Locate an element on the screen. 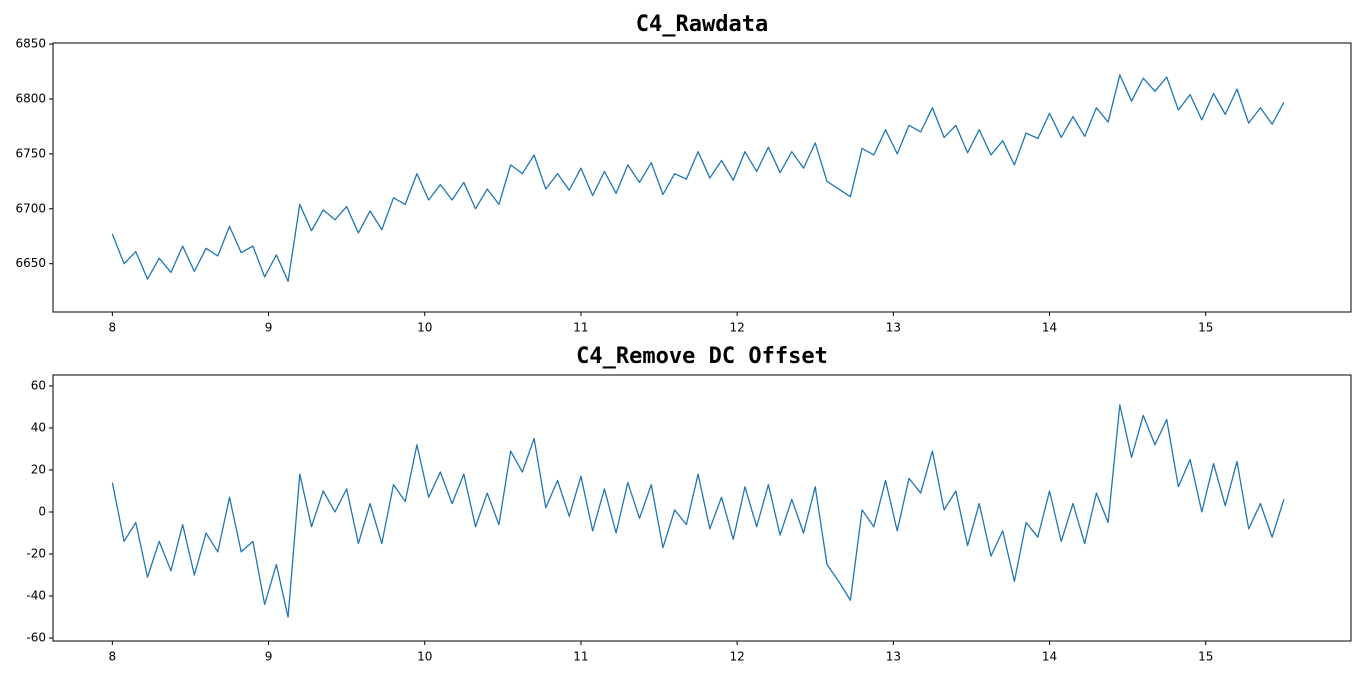 The image size is (1366, 681). chart-title: C4_Rawdata is located at coordinates (702, 24).